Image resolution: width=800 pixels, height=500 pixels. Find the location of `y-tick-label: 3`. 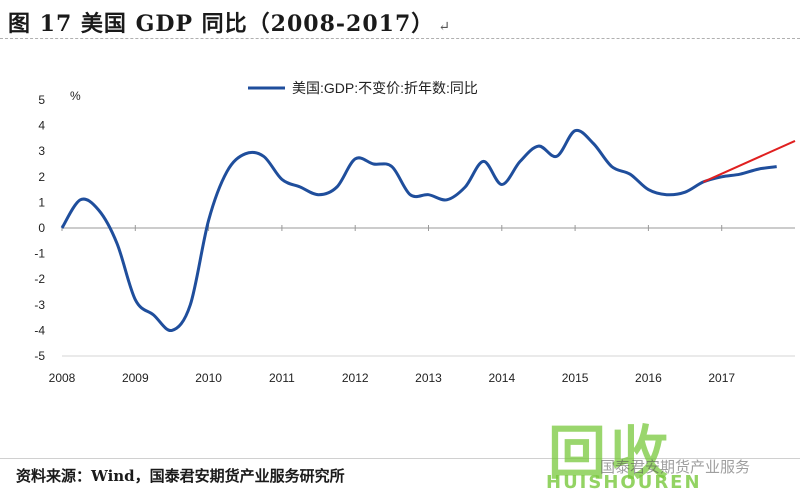

y-tick-label: 3 is located at coordinates (41, 151).